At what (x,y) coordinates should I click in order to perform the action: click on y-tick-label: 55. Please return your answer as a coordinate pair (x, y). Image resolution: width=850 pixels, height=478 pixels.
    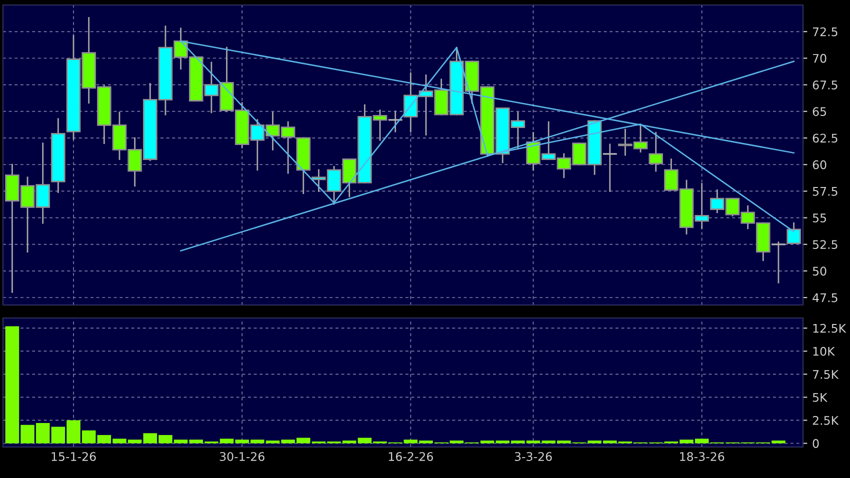
    Looking at the image, I should click on (819, 218).